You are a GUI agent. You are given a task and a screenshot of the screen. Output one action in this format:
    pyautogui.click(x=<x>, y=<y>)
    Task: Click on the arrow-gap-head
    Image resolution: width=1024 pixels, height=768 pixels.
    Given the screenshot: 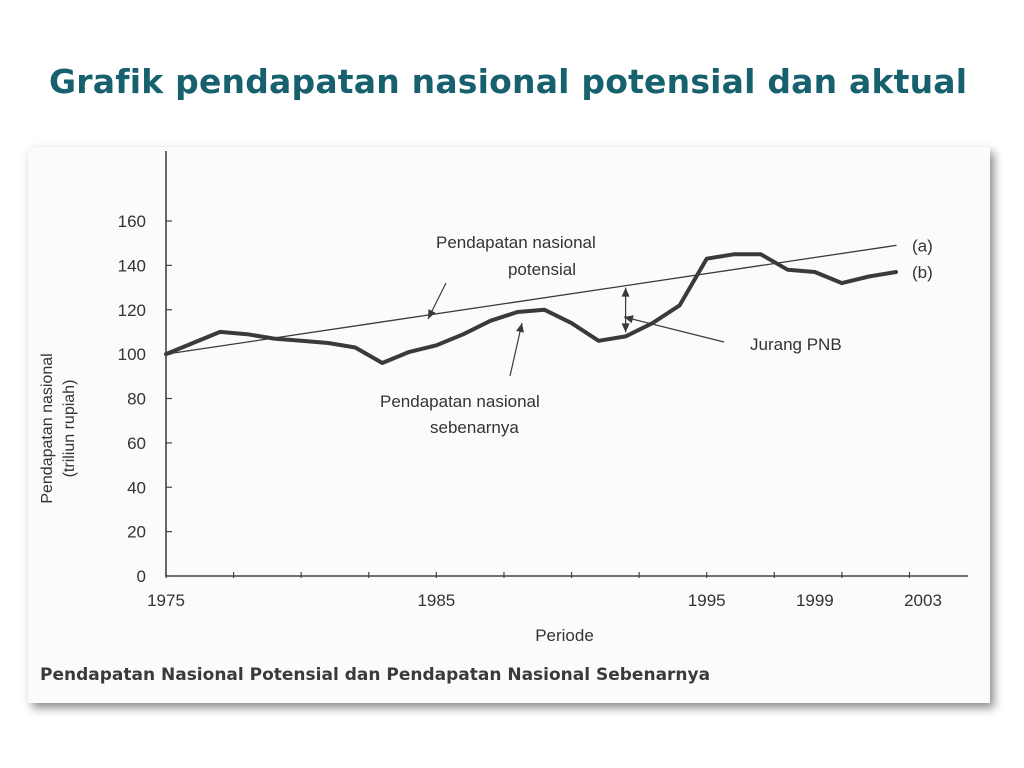 What is the action you would take?
    pyautogui.click(x=629, y=319)
    